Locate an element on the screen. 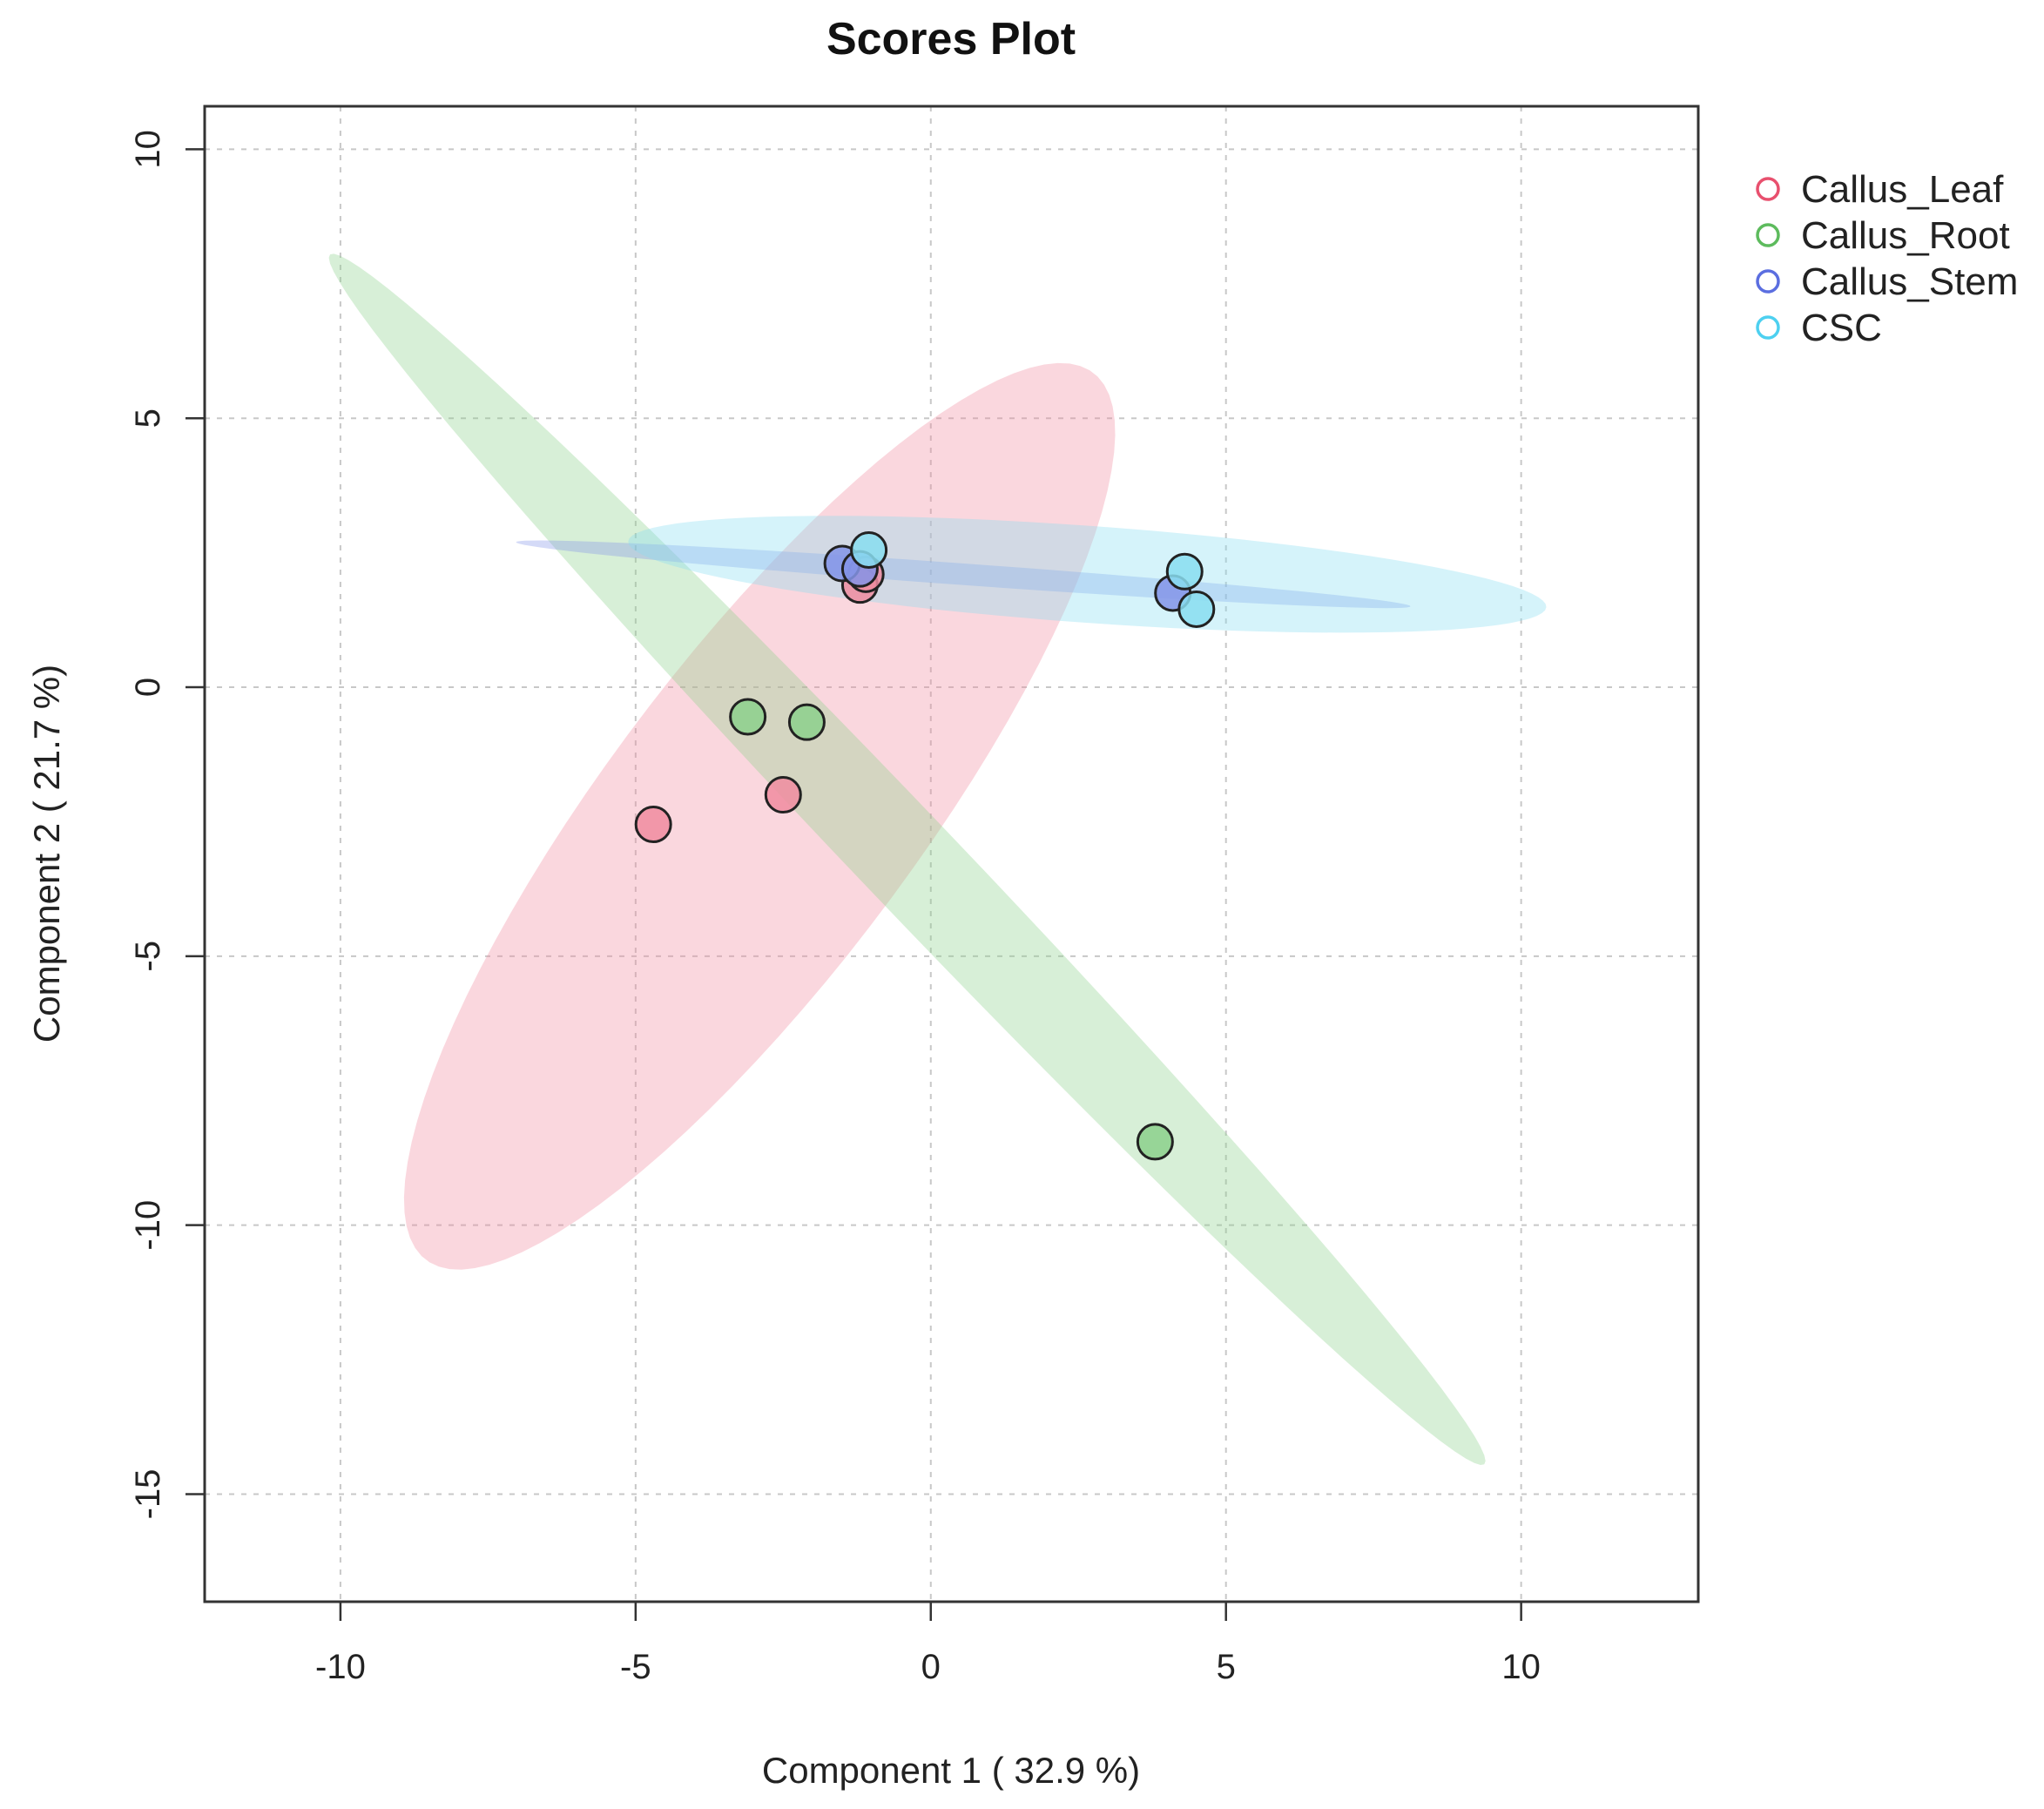 The height and width of the screenshot is (1809, 2044). x-tick-label: 5 is located at coordinates (1226, 1667).